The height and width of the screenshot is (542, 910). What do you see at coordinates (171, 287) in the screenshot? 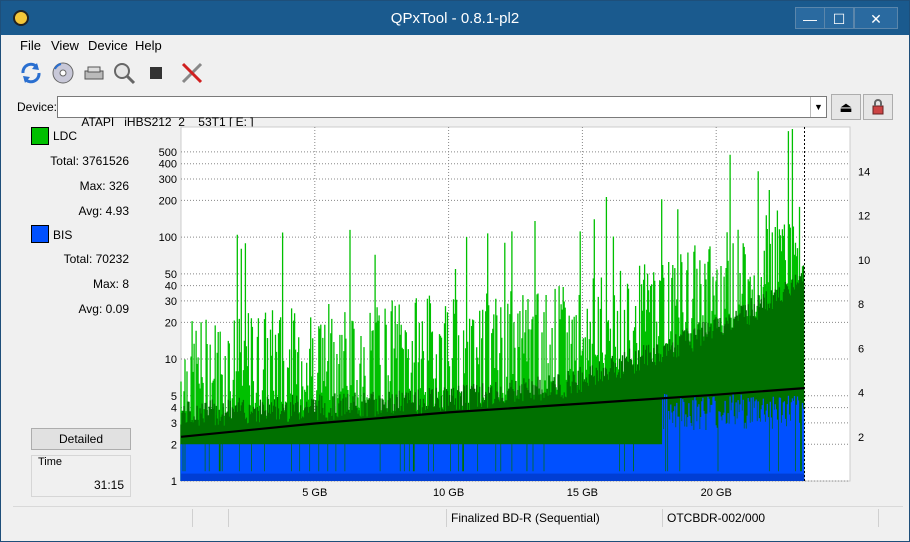
I see `y-left-tick-label-8: 40` at bounding box center [171, 287].